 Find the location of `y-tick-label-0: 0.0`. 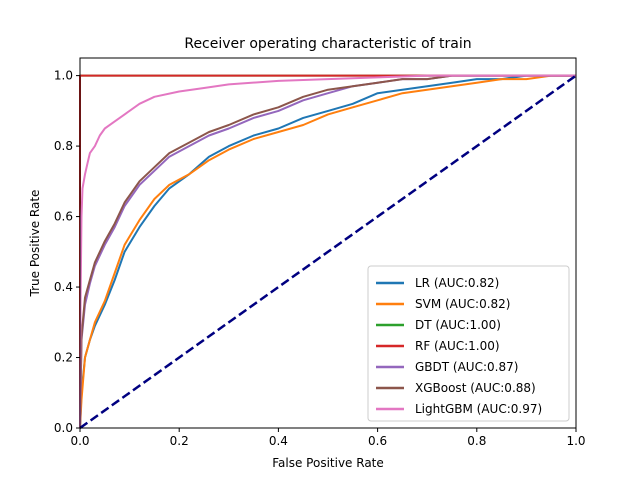

y-tick-label-0: 0.0 is located at coordinates (63, 428).